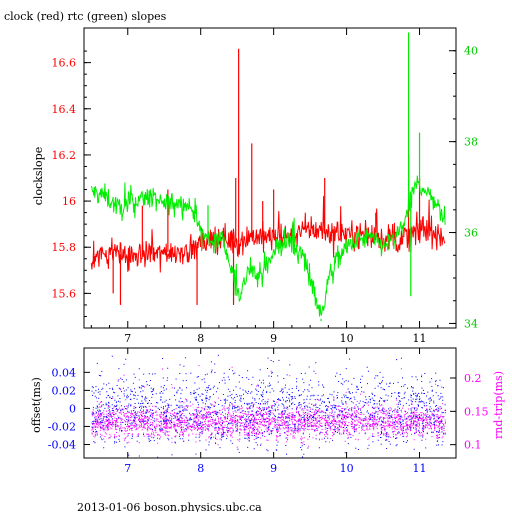 The height and width of the screenshot is (512, 512). What do you see at coordinates (36, 405) in the screenshot?
I see `bottom-y-axis-label: offset(ms)` at bounding box center [36, 405].